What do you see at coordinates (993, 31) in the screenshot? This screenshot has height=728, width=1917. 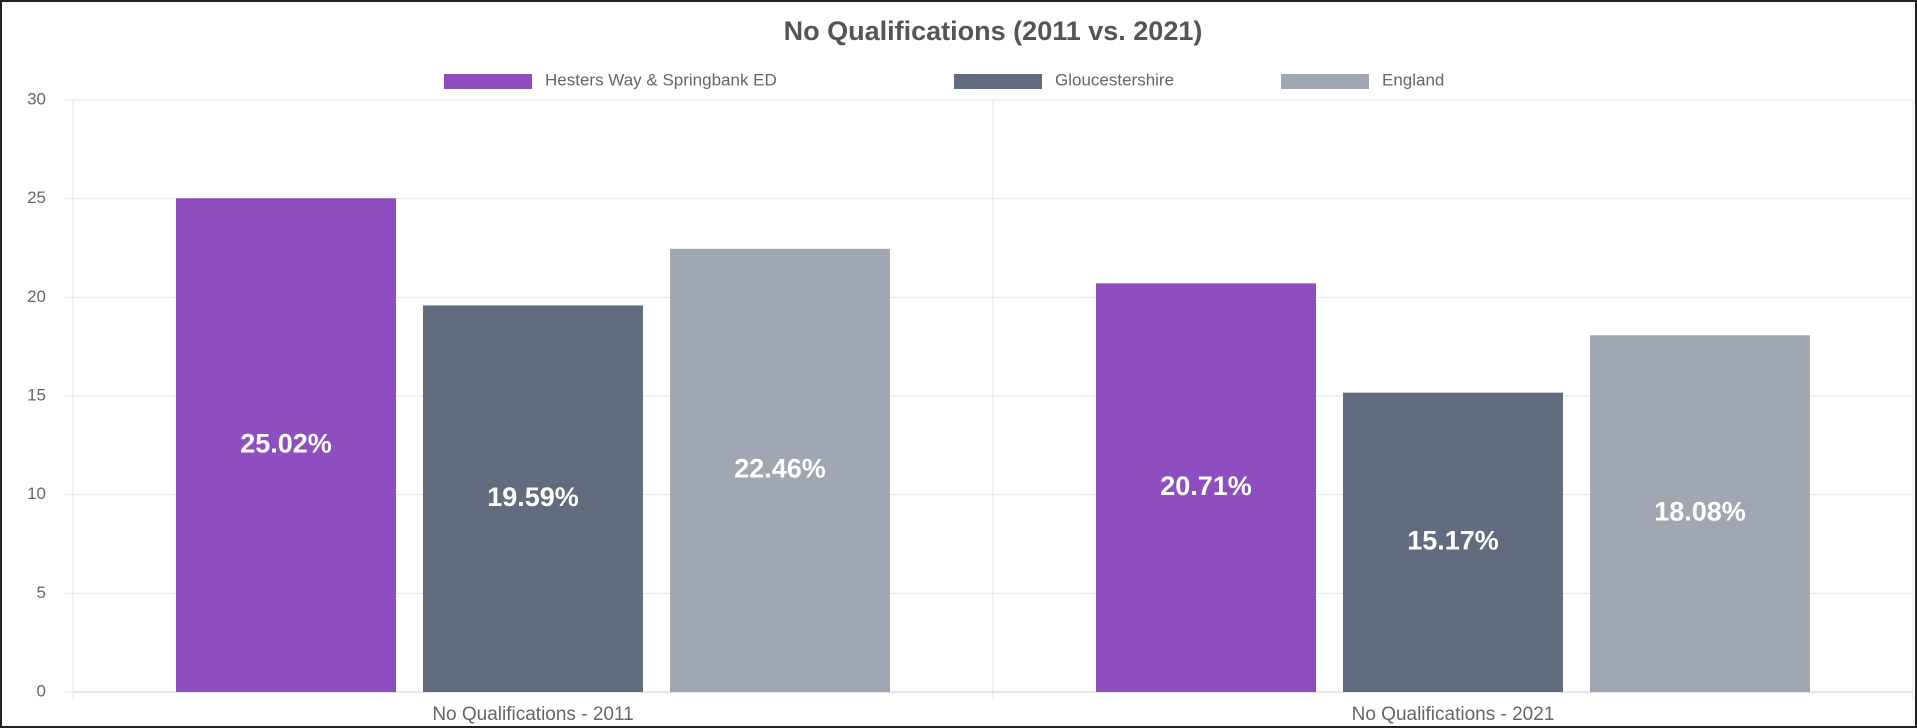 I see `chart-title: No Qualifications (2011 vs. 2021)` at bounding box center [993, 31].